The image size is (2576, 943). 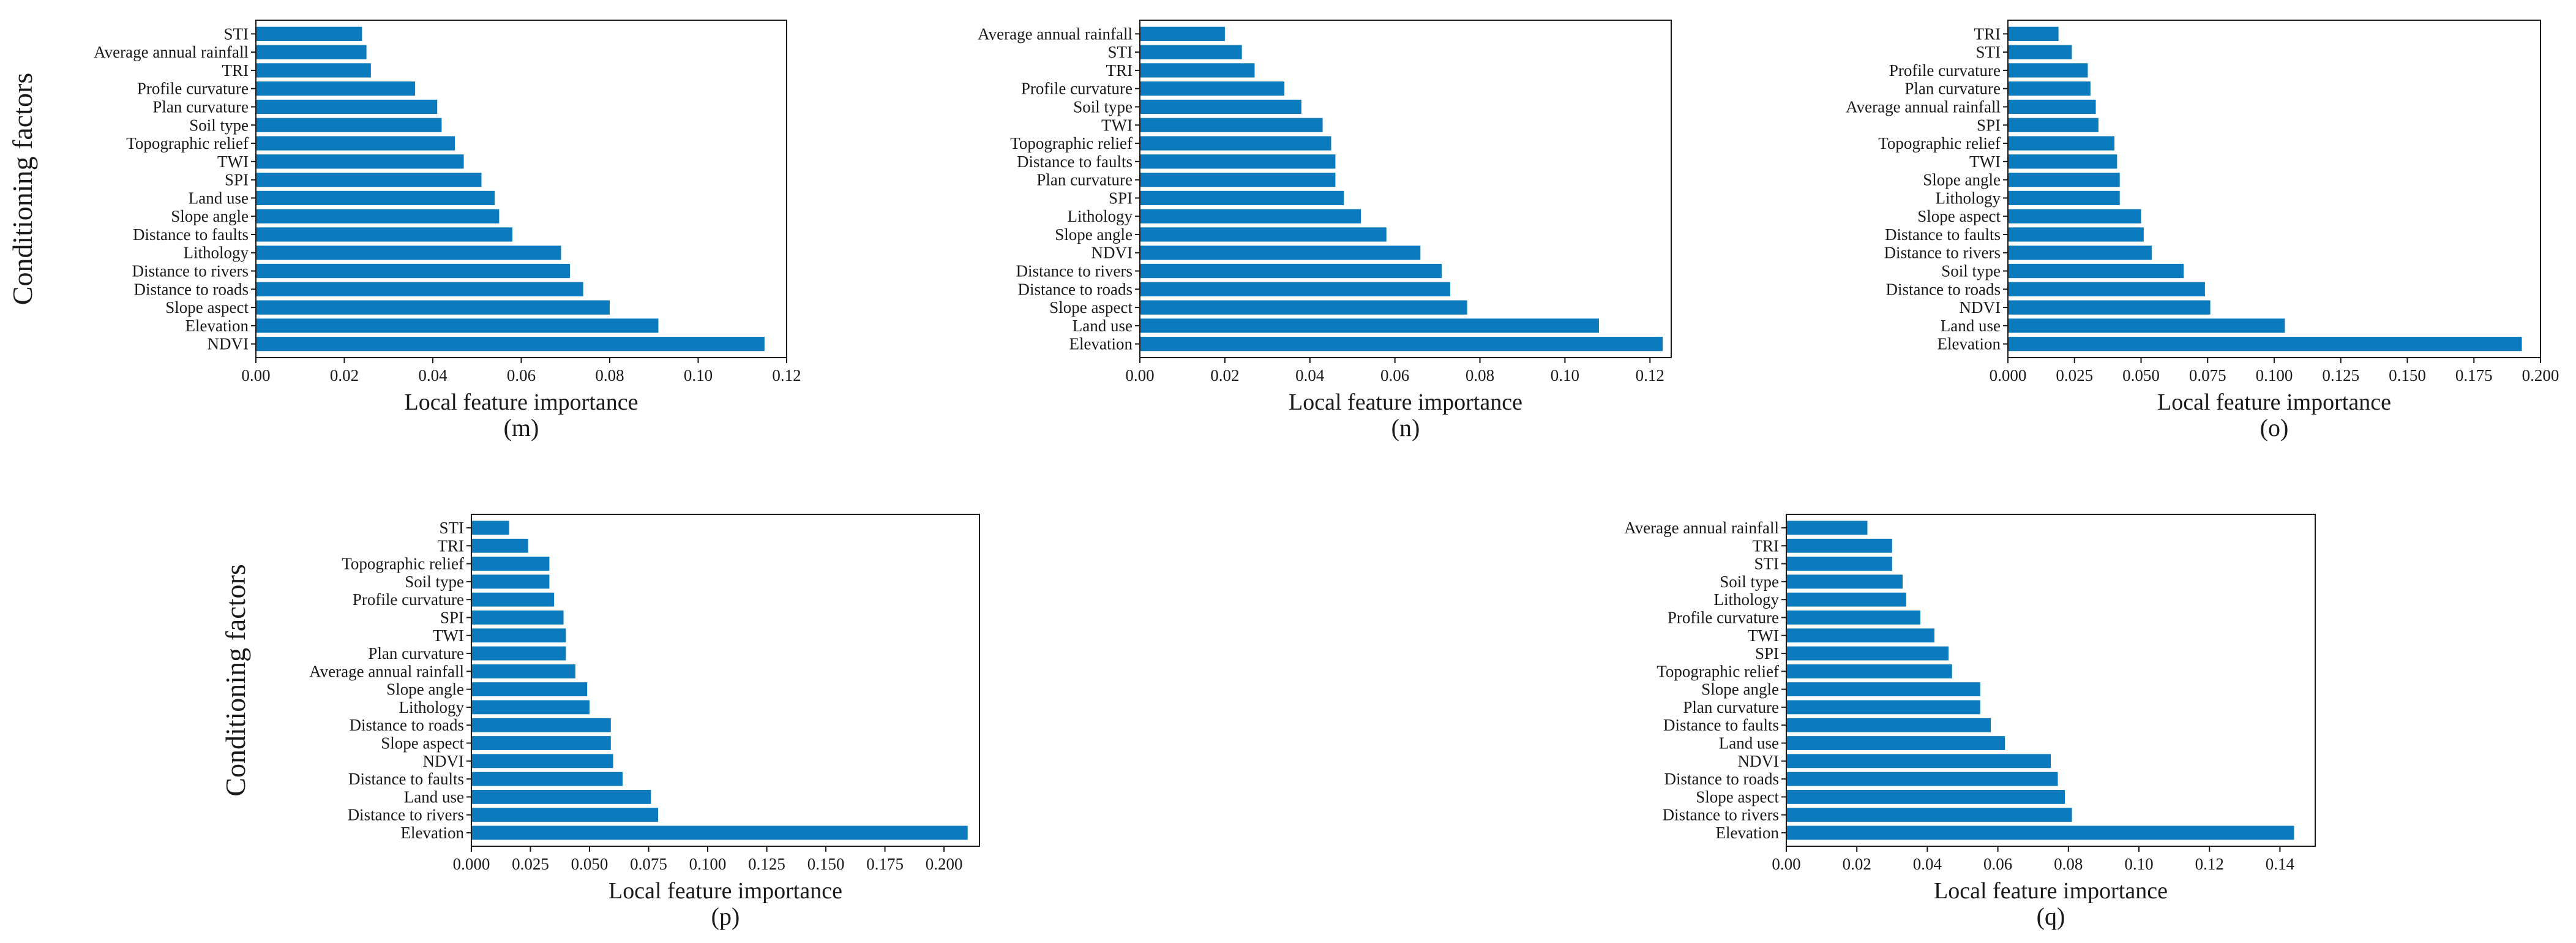 What do you see at coordinates (1749, 743) in the screenshot?
I see `y-tick-label: Land use` at bounding box center [1749, 743].